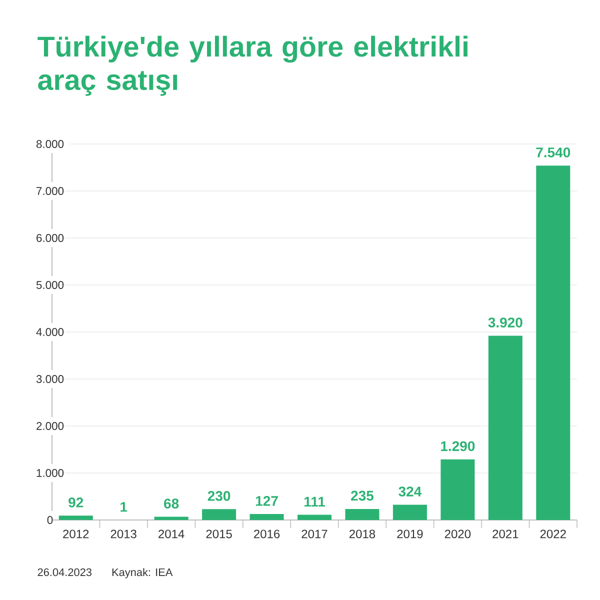 This screenshot has width=600, height=600. I want to click on data-label: 111, so click(315, 501).